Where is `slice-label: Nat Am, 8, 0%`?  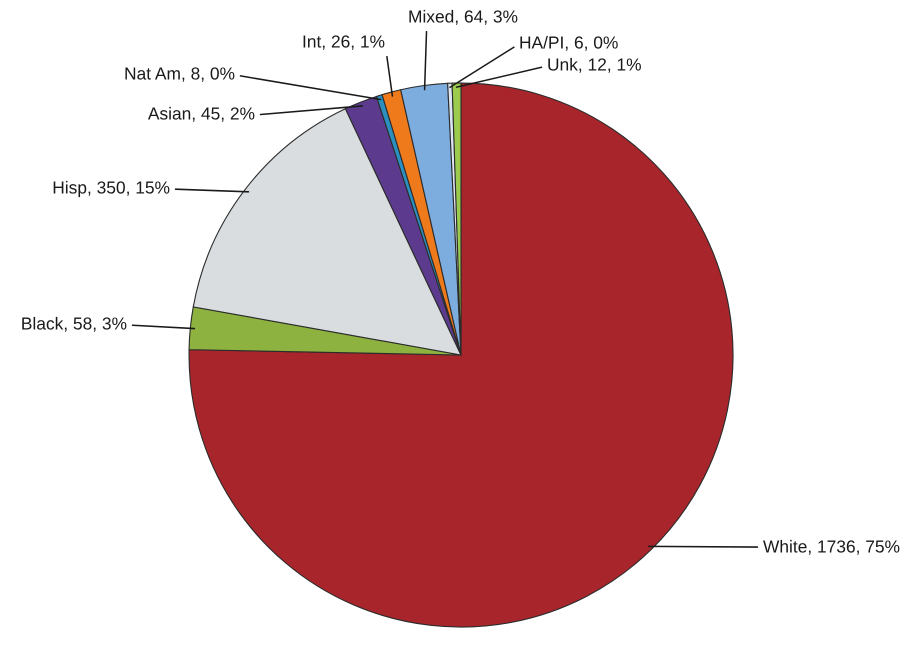
slice-label: Nat Am, 8, 0% is located at coordinates (179, 74).